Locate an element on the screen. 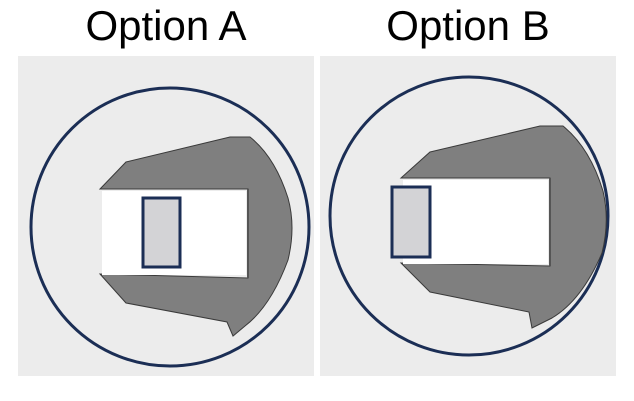 This screenshot has height=401, width=634. option-b-title: Option B is located at coordinates (468, 25).